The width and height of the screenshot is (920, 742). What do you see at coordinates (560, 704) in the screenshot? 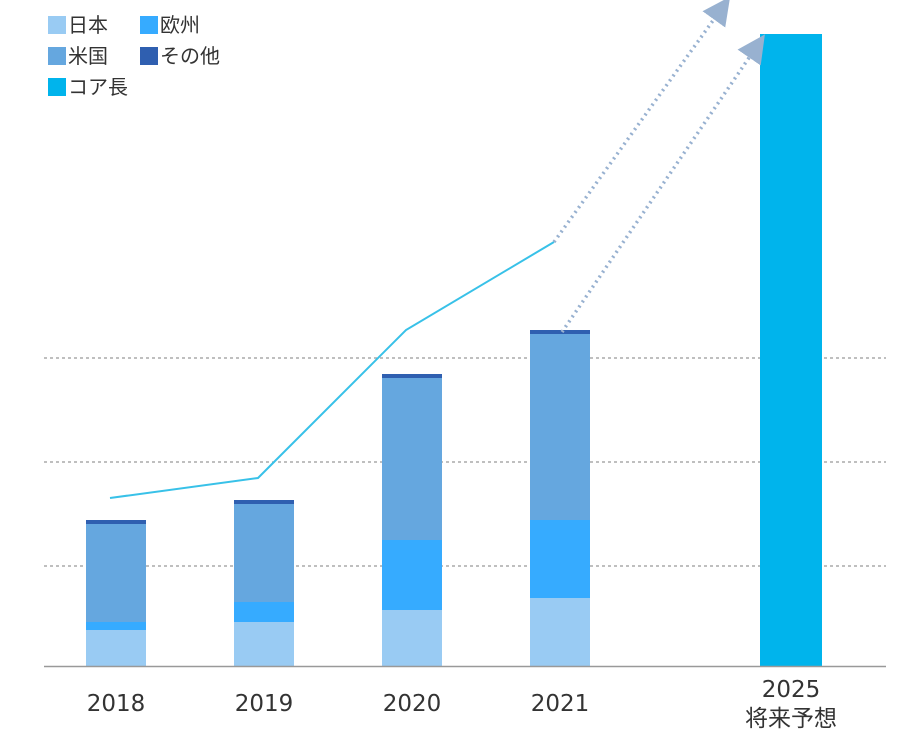
I see `tick-label-2021: 2021` at bounding box center [560, 704].